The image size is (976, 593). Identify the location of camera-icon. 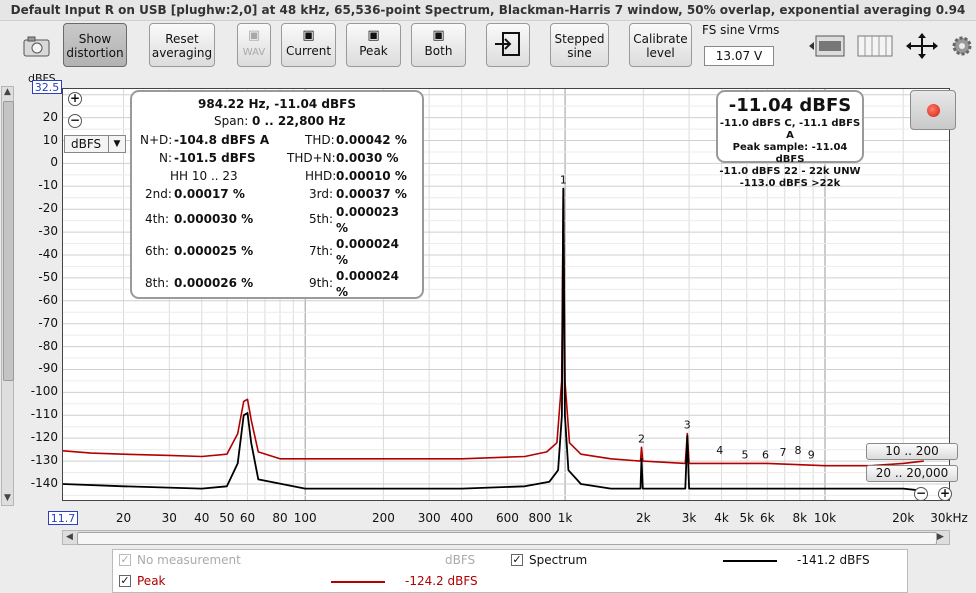
(36, 46).